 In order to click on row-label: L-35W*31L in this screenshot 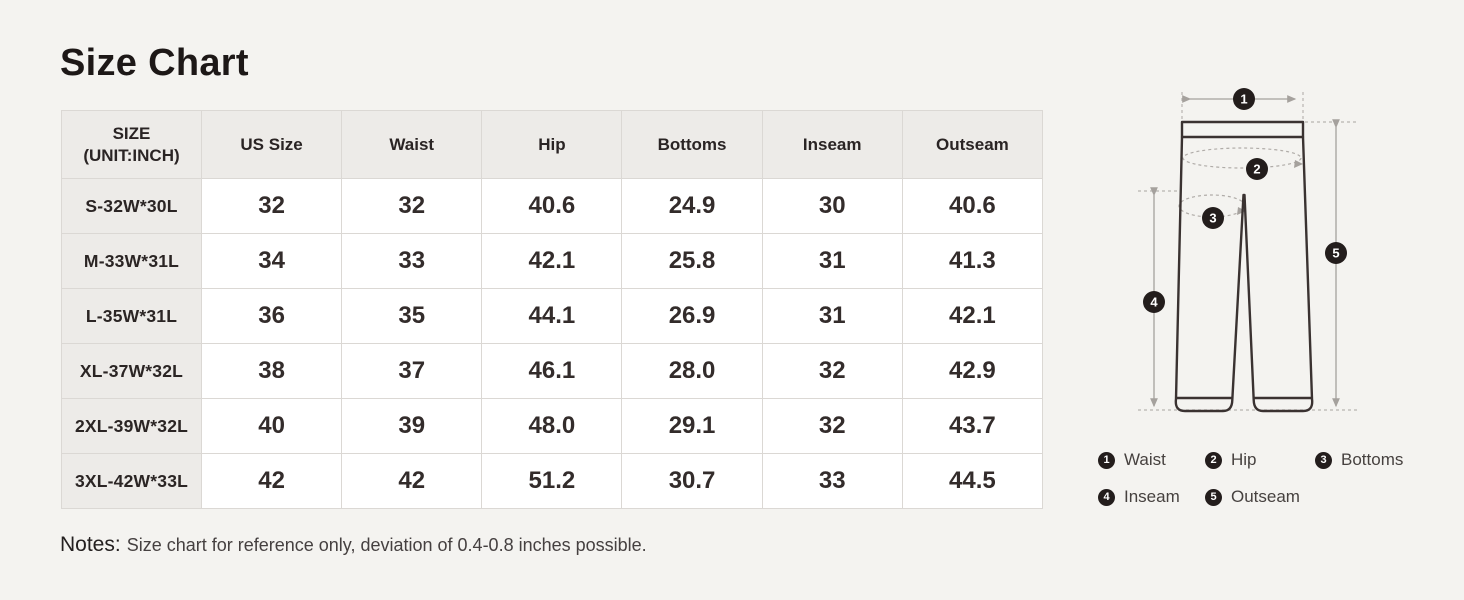, I will do `click(131, 316)`.